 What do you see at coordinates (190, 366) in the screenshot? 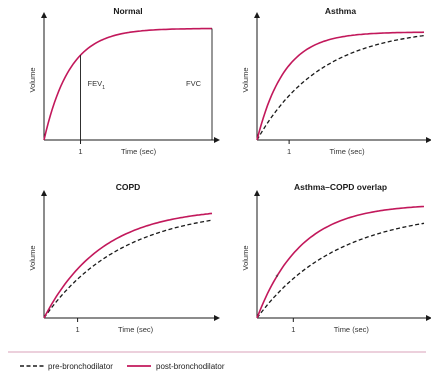
I see `legend-post-label: post-bronchodilator` at bounding box center [190, 366].